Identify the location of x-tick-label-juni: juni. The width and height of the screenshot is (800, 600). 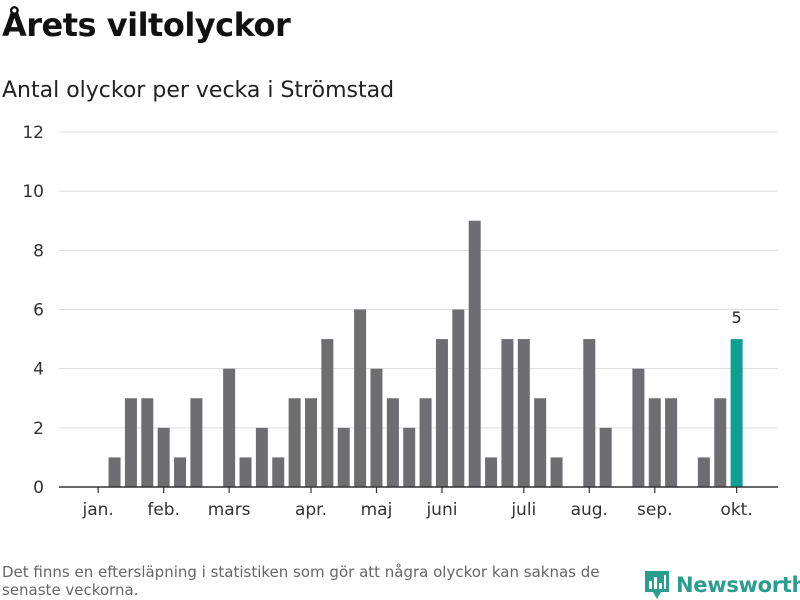
(441, 510).